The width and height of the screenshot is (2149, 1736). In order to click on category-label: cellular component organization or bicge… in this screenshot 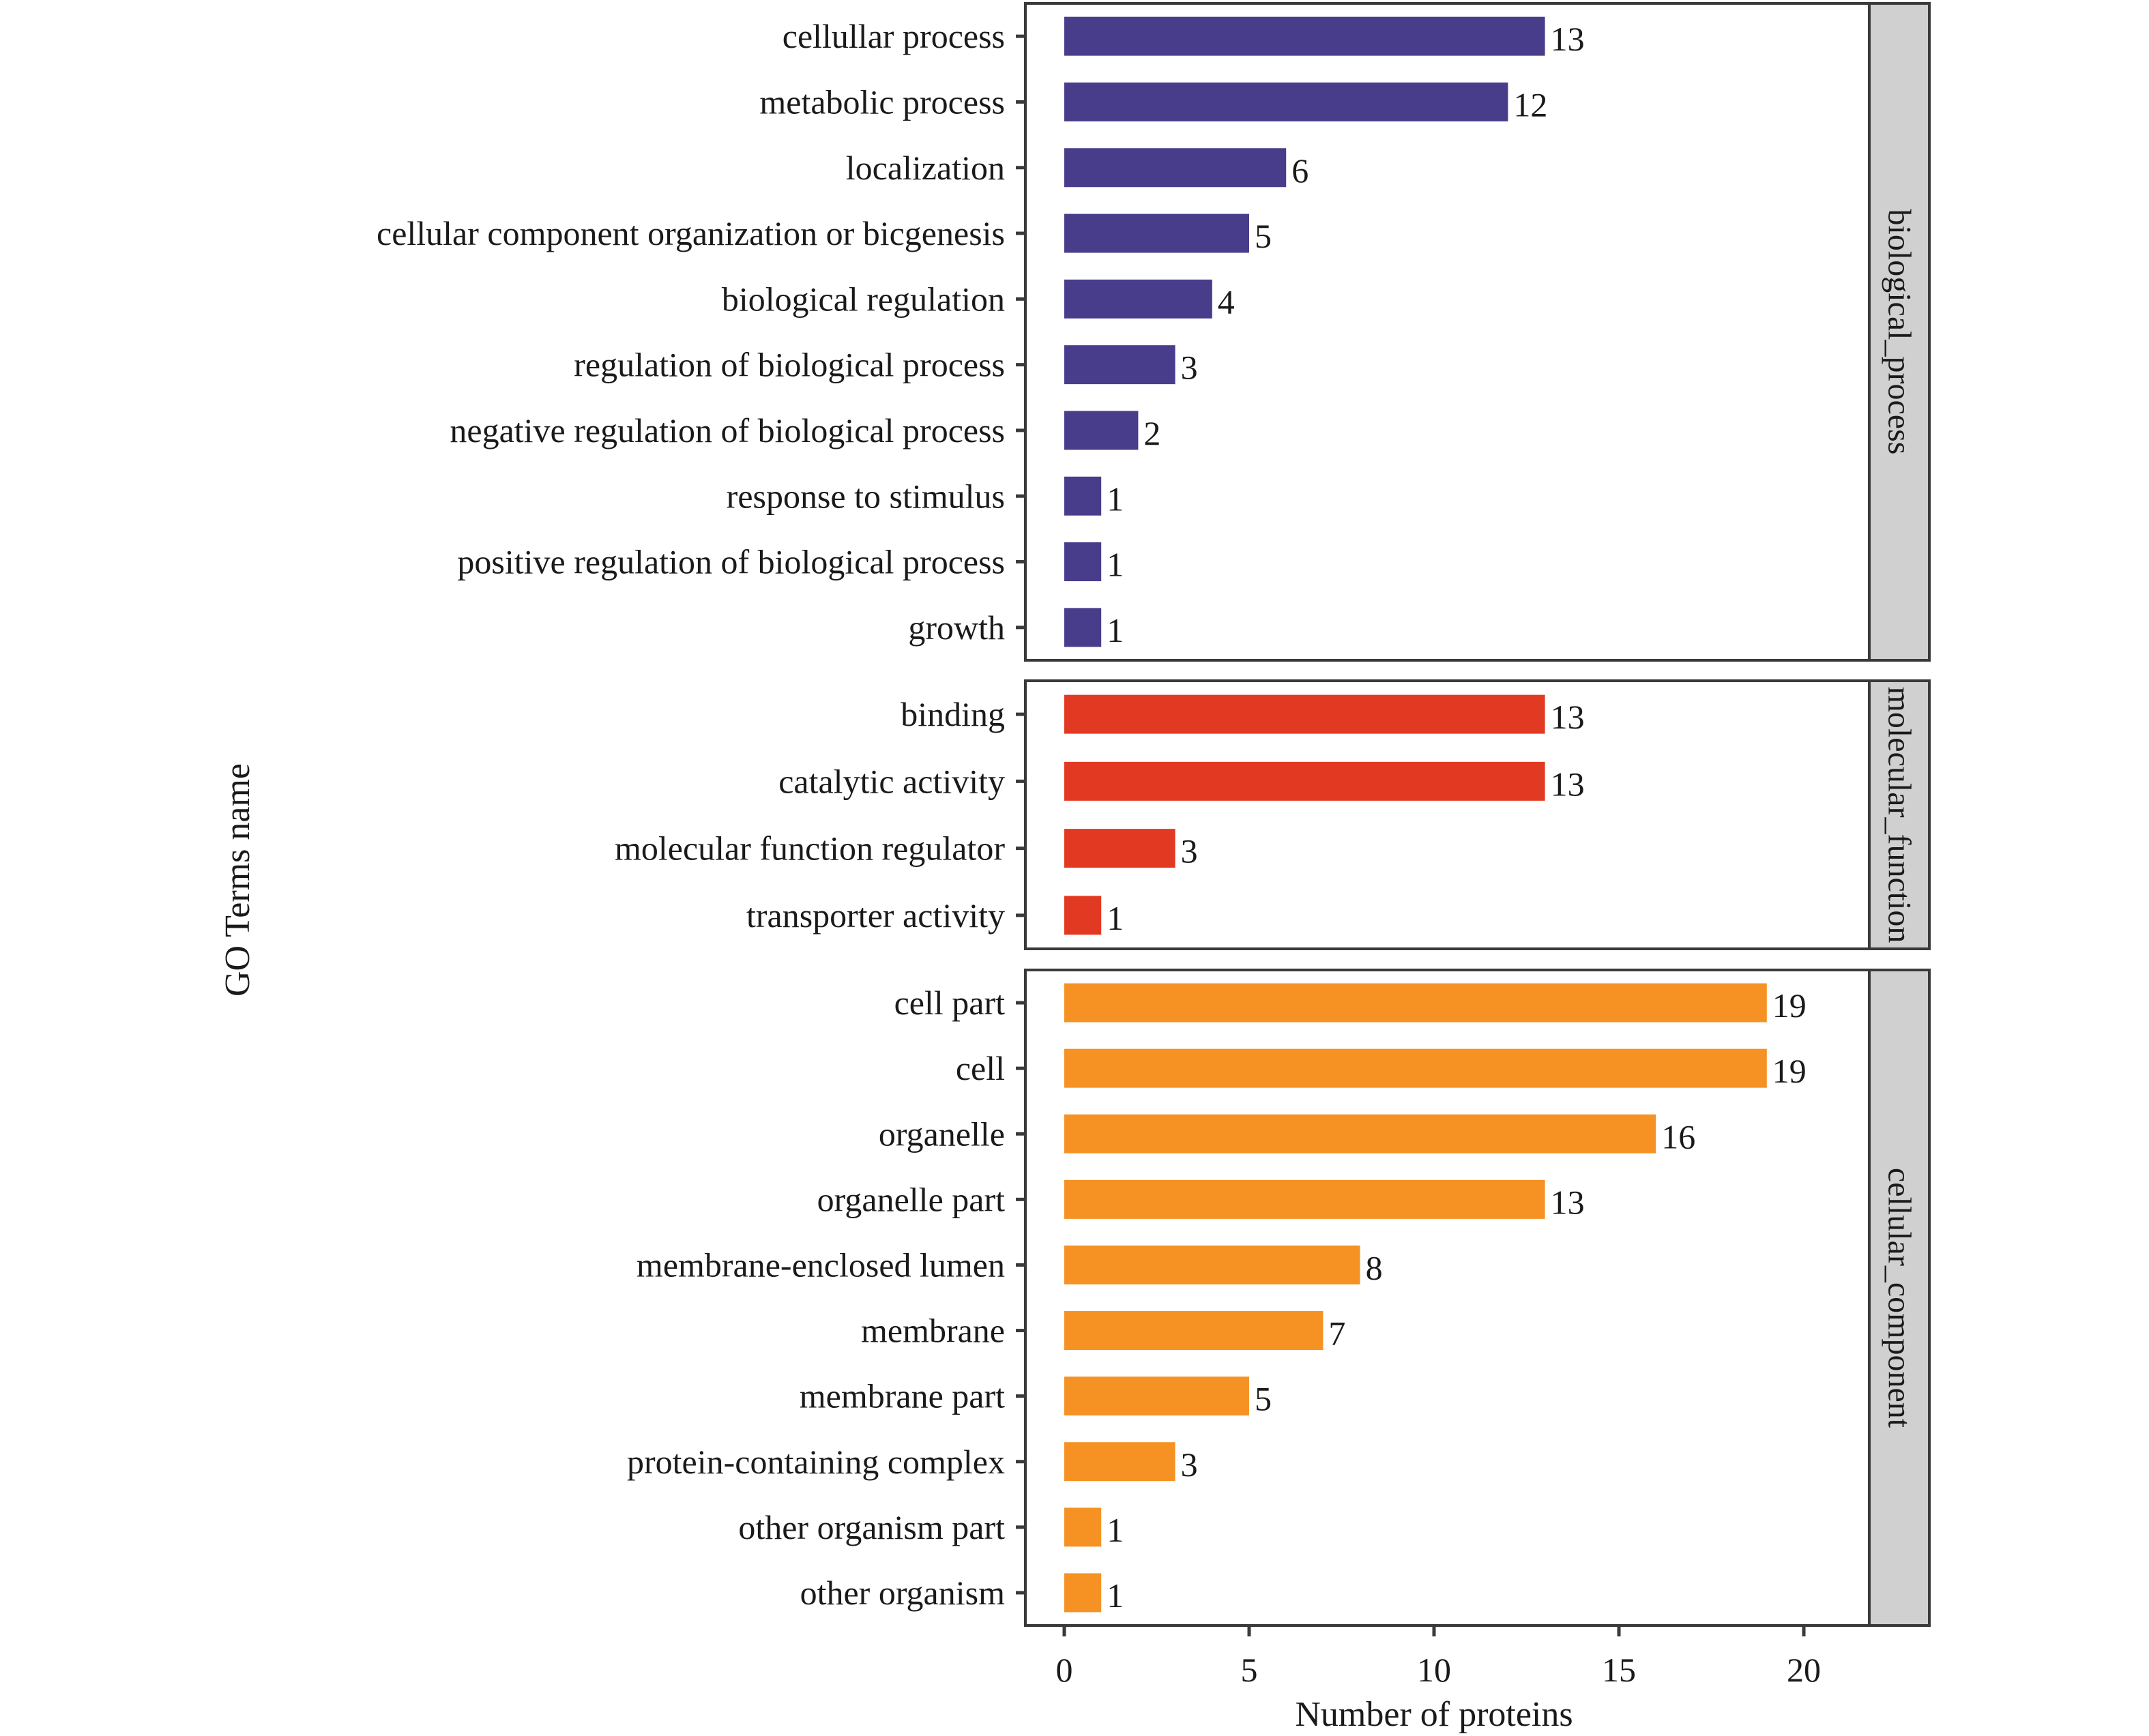, I will do `click(691, 233)`.